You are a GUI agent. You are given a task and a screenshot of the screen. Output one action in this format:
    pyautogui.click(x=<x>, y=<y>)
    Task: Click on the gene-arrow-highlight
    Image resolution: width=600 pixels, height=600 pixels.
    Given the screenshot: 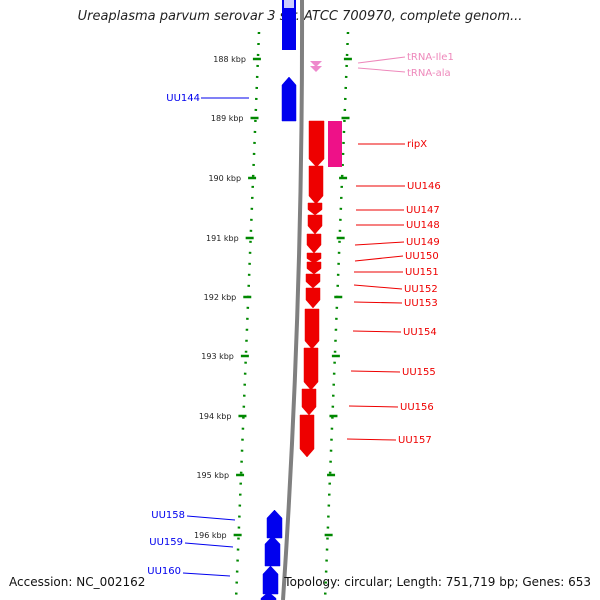 What is the action you would take?
    pyautogui.click(x=289, y=4)
    